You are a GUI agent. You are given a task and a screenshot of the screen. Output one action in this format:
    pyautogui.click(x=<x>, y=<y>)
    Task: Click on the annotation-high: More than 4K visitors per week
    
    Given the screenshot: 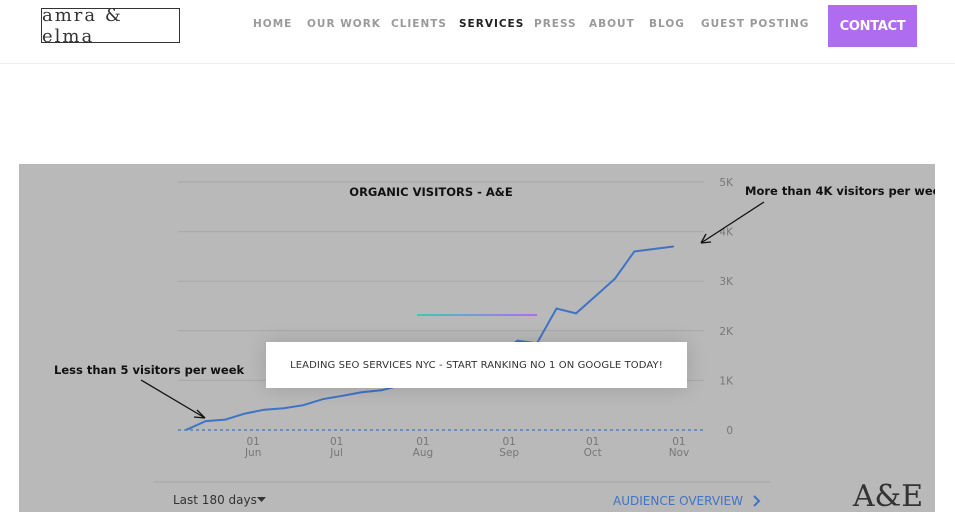 What is the action you would take?
    pyautogui.click(x=840, y=191)
    